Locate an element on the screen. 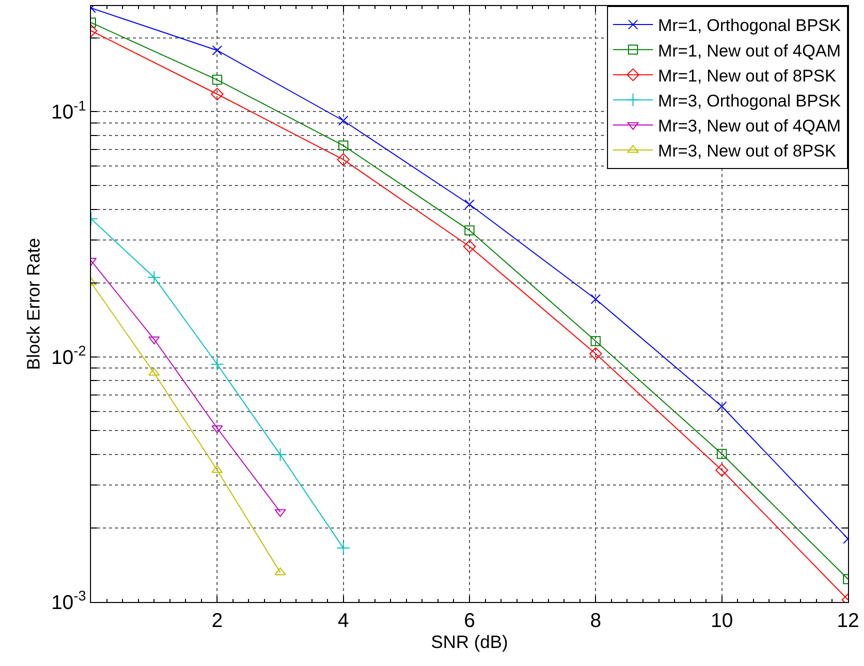 Image resolution: width=864 pixels, height=666 pixels. legend-label: Mr=3, New out of 4QAM is located at coordinates (749, 126).